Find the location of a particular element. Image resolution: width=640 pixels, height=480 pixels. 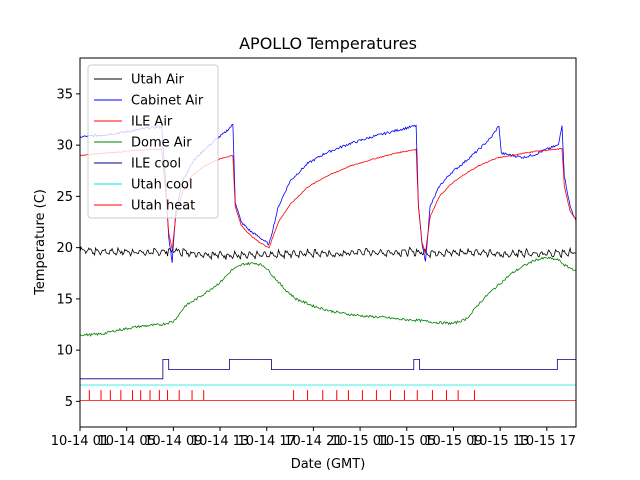

chart-title: APOLLO Temperatures is located at coordinates (328, 43).